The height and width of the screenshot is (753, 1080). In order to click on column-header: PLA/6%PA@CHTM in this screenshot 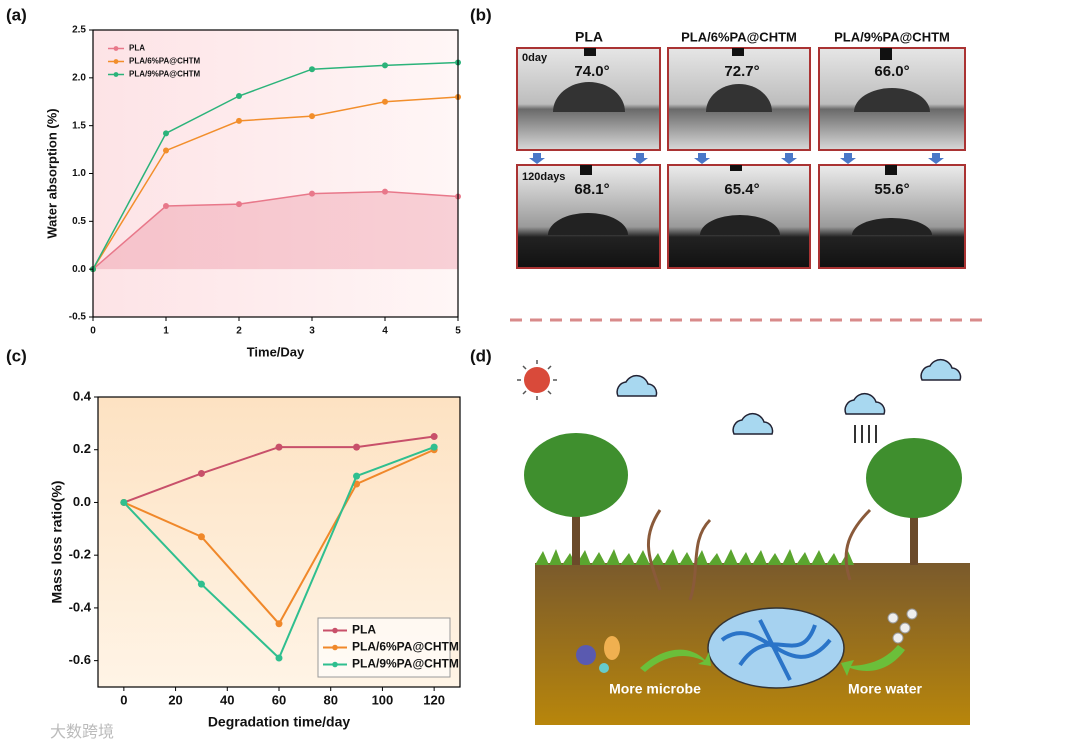, I will do `click(739, 36)`.